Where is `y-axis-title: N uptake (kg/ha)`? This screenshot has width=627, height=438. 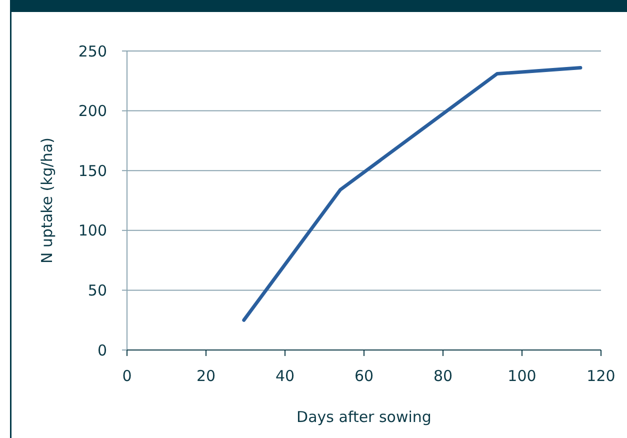 y-axis-title: N uptake (kg/ha) is located at coordinates (47, 201).